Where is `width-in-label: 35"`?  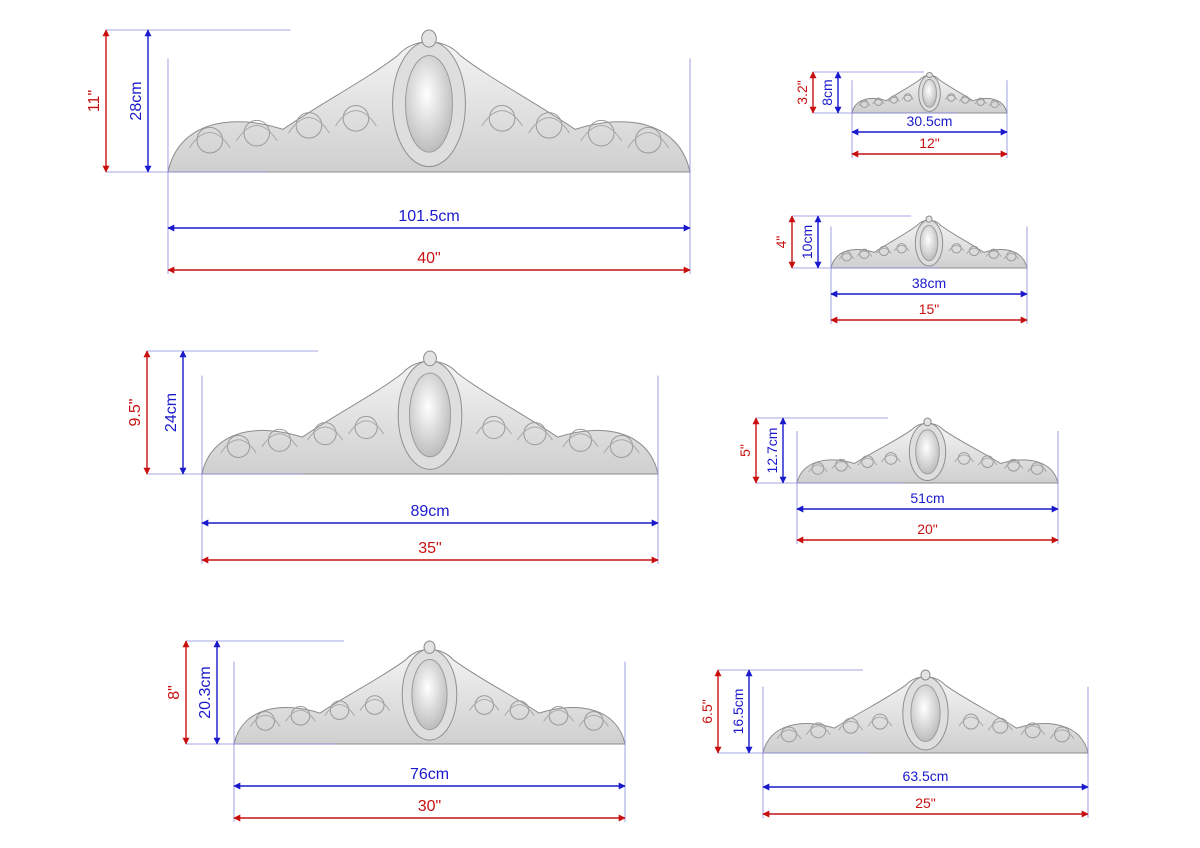 width-in-label: 35" is located at coordinates (429, 548).